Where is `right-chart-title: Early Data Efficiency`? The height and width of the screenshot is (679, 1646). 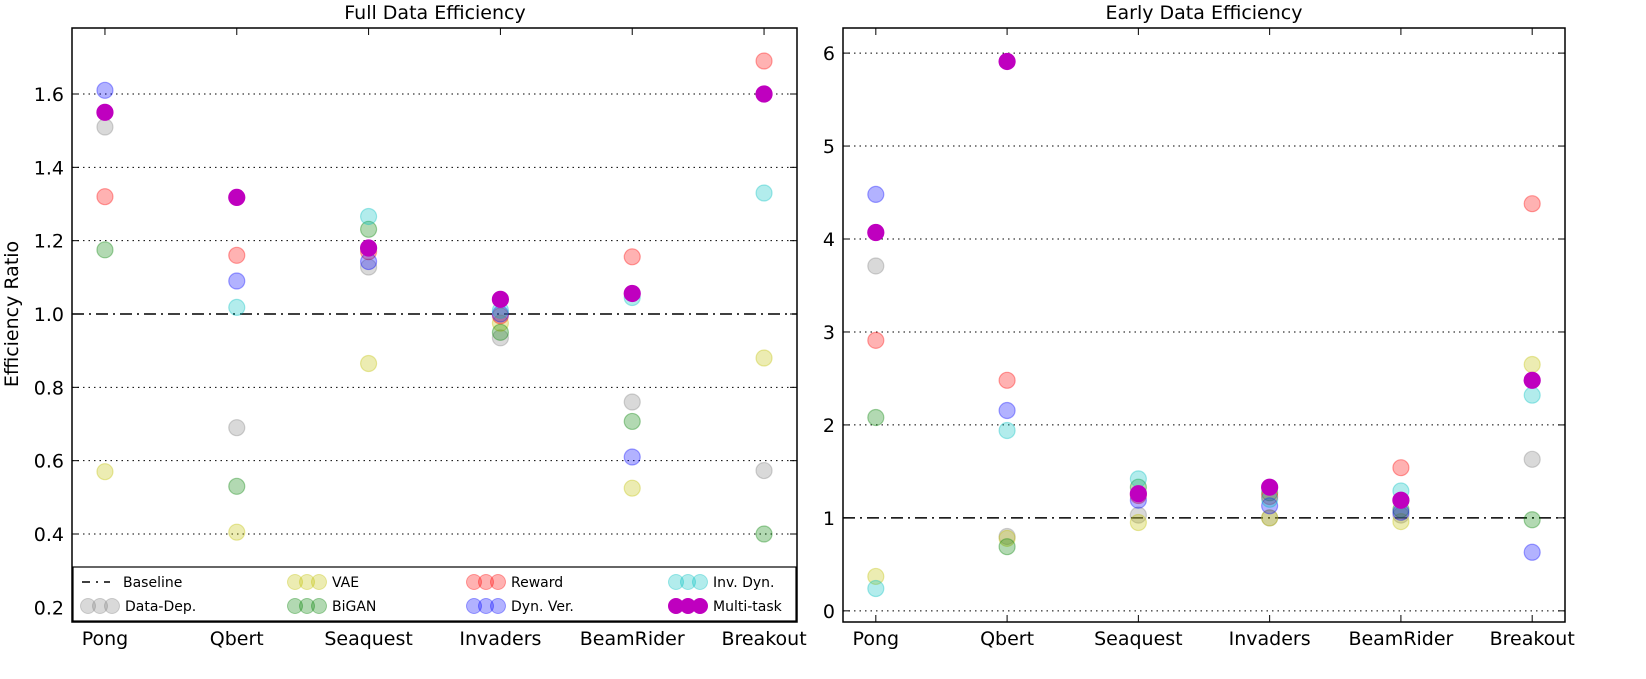 right-chart-title: Early Data Efficiency is located at coordinates (1204, 13).